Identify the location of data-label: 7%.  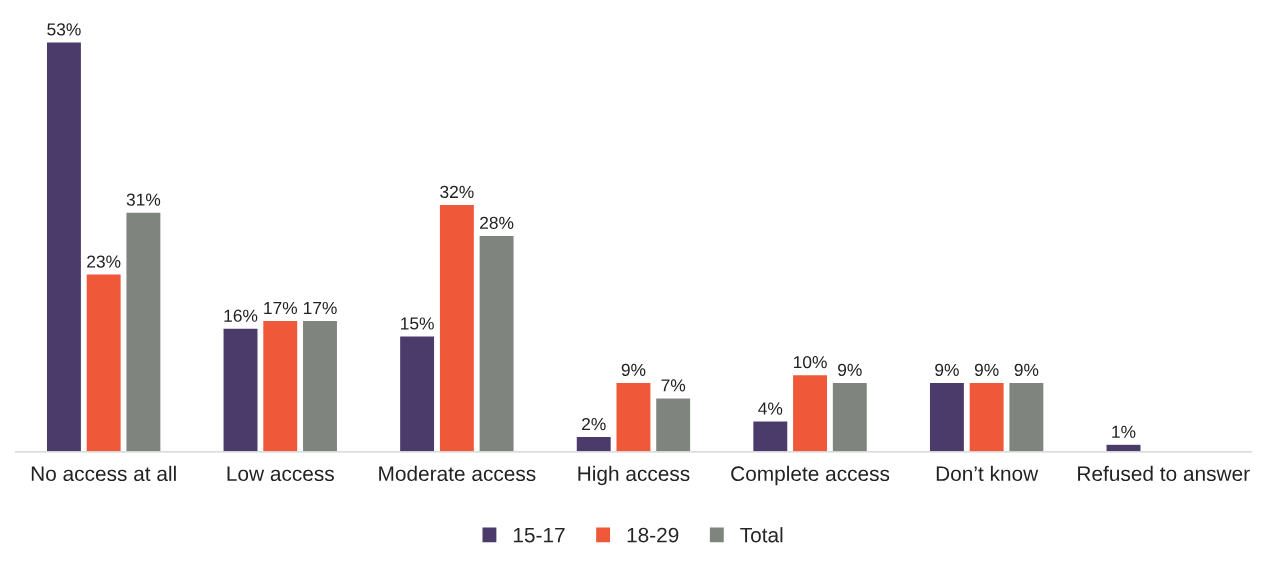
(673, 385).